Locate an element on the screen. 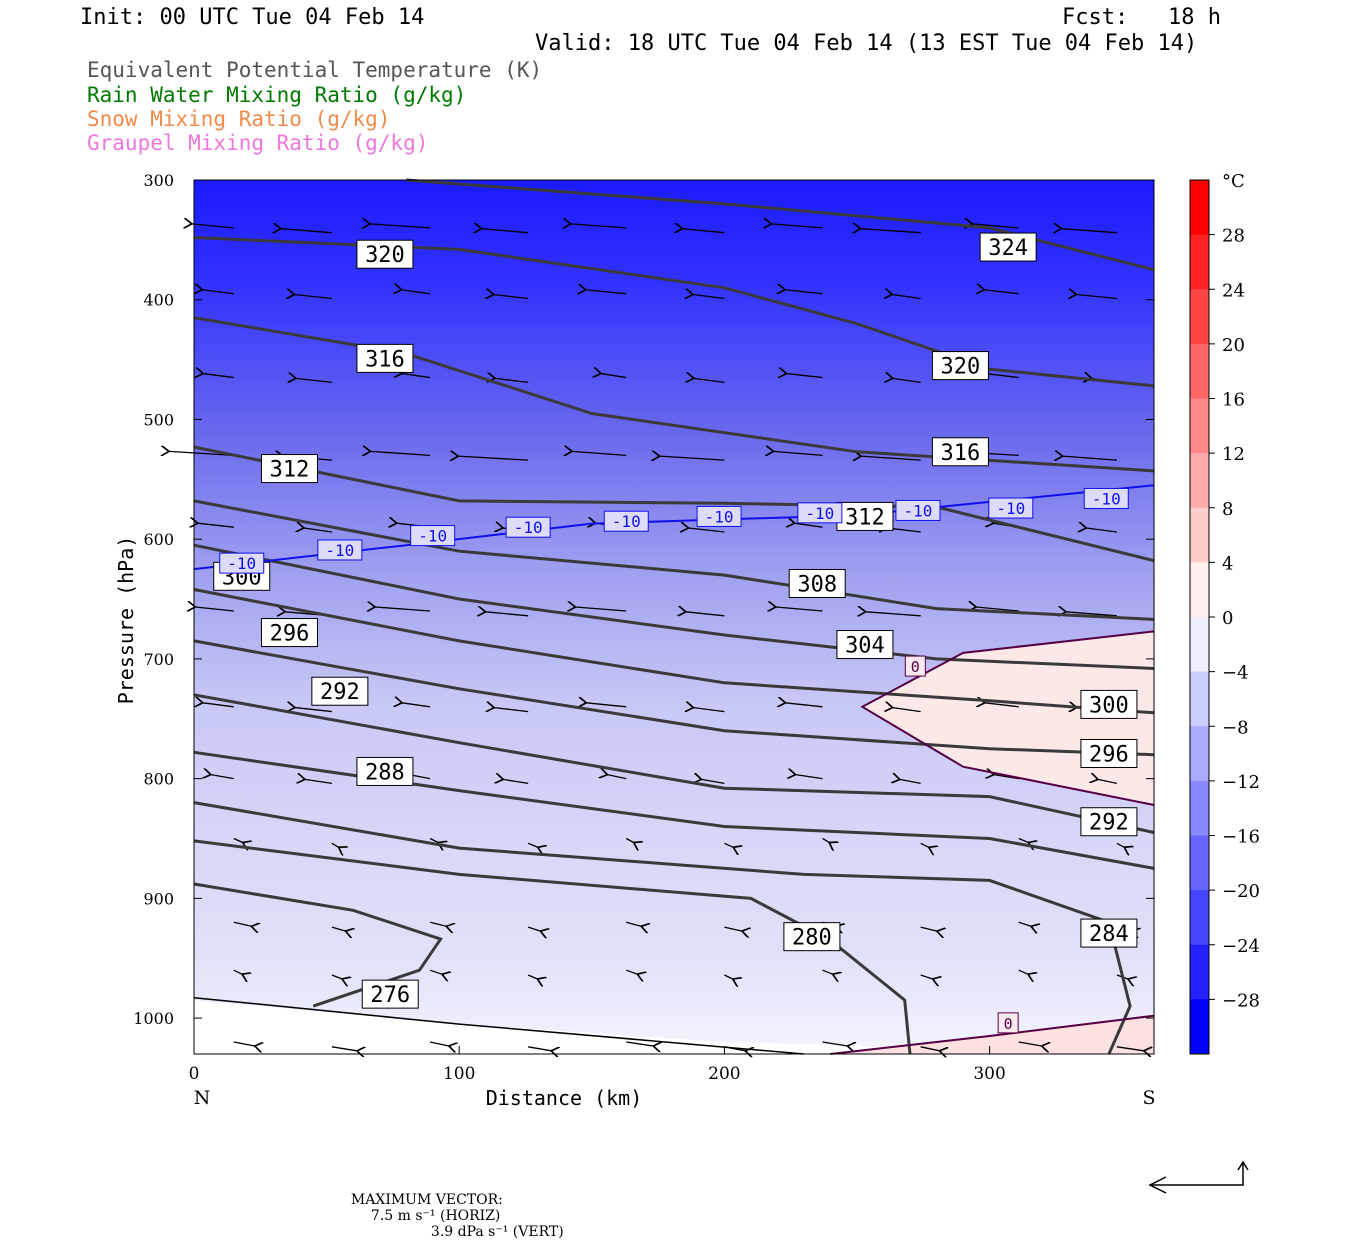 Image resolution: width=1350 pixels, height=1240 pixels. colorbar-tick-label: −16 is located at coordinates (1241, 837).